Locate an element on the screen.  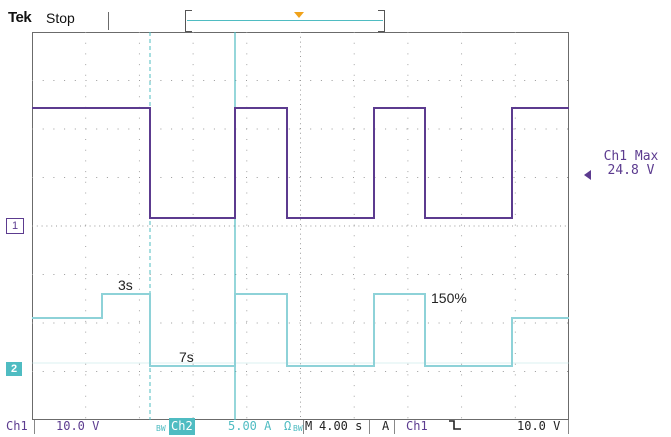
ch1-ground-marker: 1 is located at coordinates (15, 226).